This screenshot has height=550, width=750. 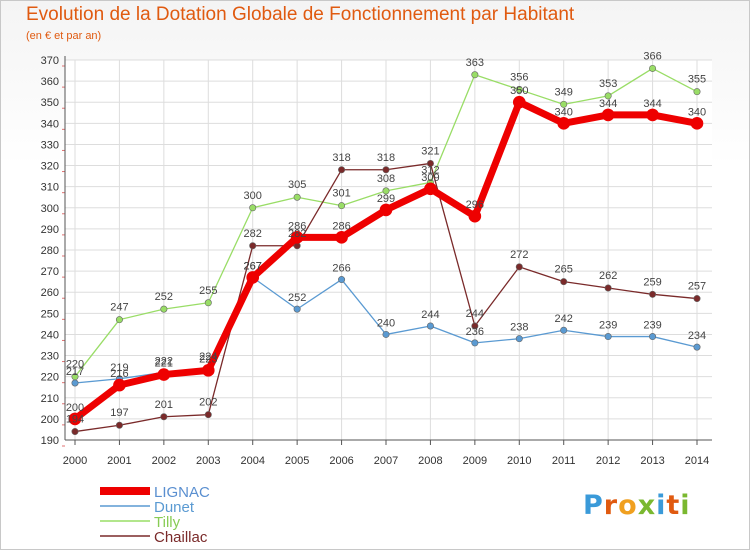 What do you see at coordinates (608, 276) in the screenshot?
I see `data-label: 262` at bounding box center [608, 276].